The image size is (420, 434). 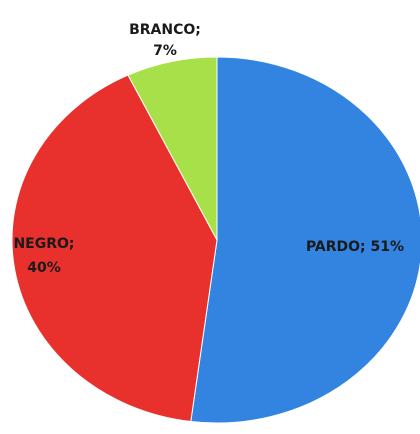 I want to click on pie-slice-branco, so click(x=172, y=148).